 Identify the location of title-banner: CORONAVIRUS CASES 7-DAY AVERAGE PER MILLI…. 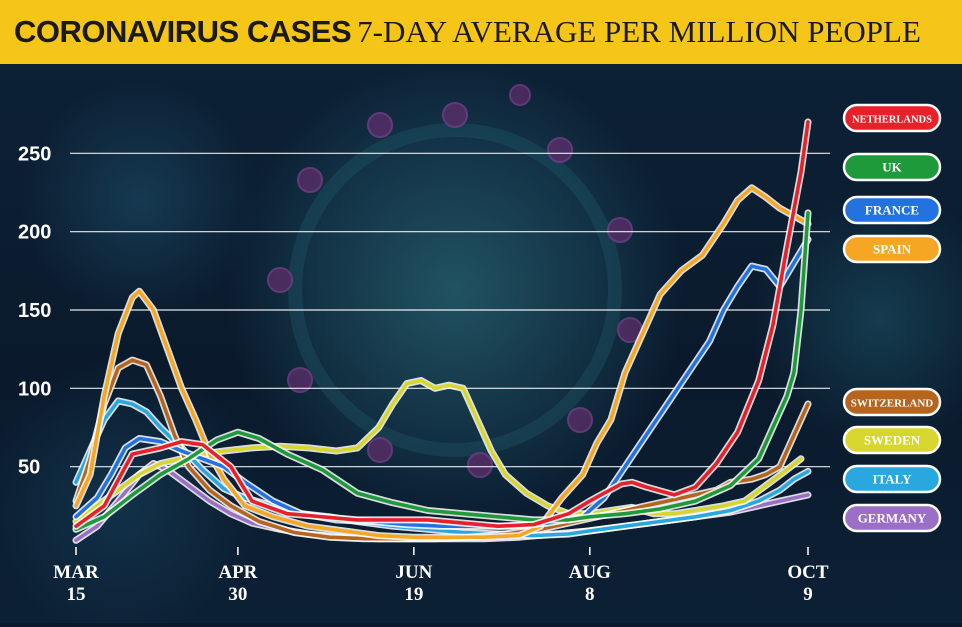
(481, 32).